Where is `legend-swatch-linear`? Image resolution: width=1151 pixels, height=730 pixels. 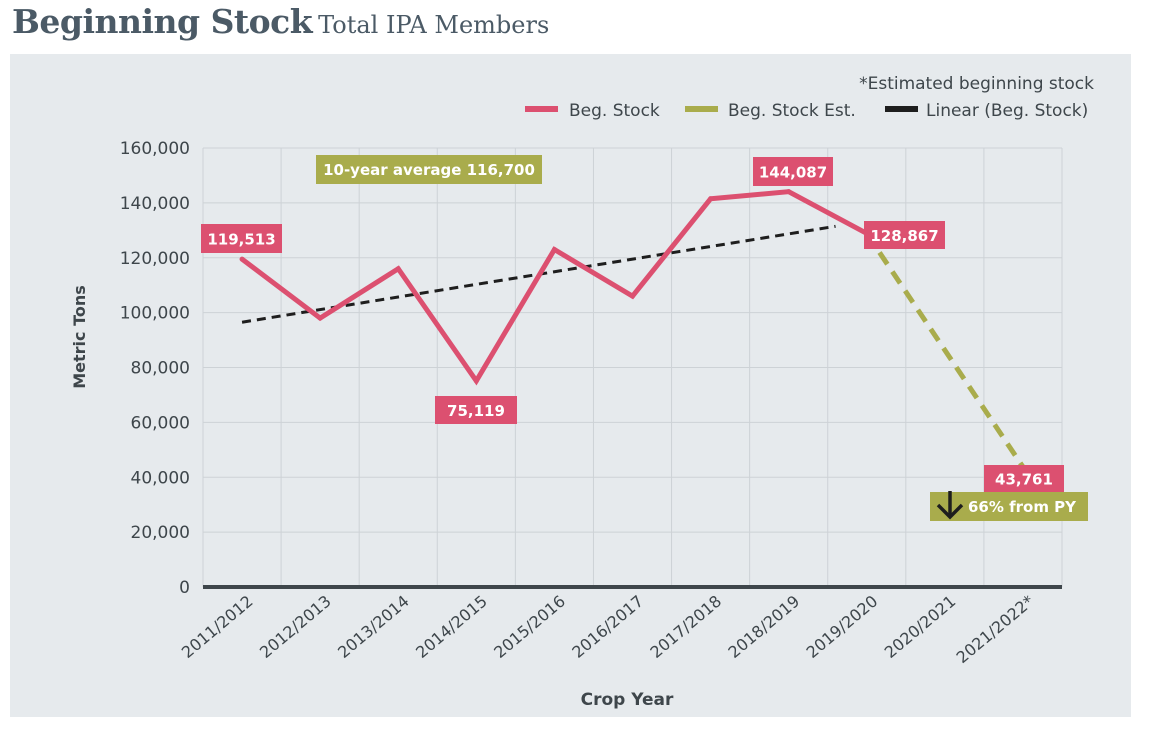 legend-swatch-linear is located at coordinates (901, 109).